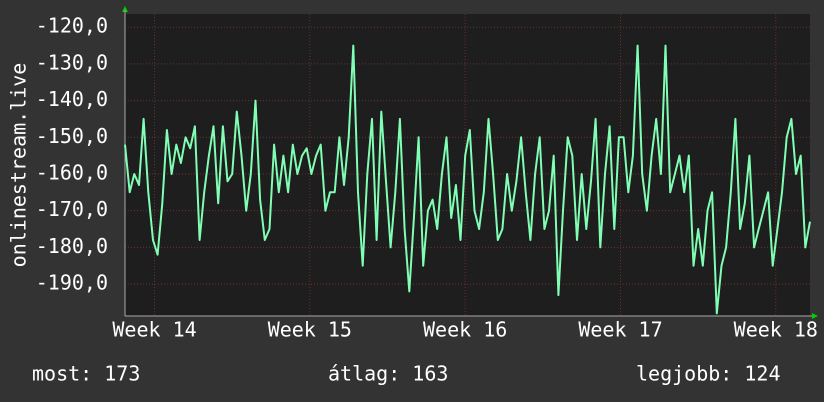  Describe the element at coordinates (154, 330) in the screenshot. I see `x-tick-label: Week 14` at that location.